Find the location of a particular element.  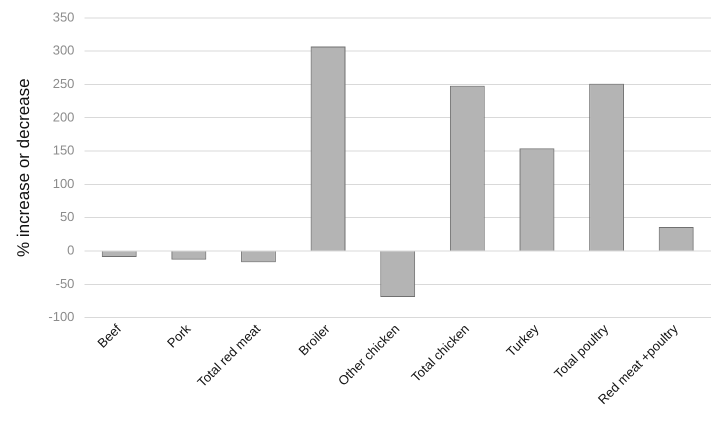

y-tick-label: 250 is located at coordinates (63, 83).